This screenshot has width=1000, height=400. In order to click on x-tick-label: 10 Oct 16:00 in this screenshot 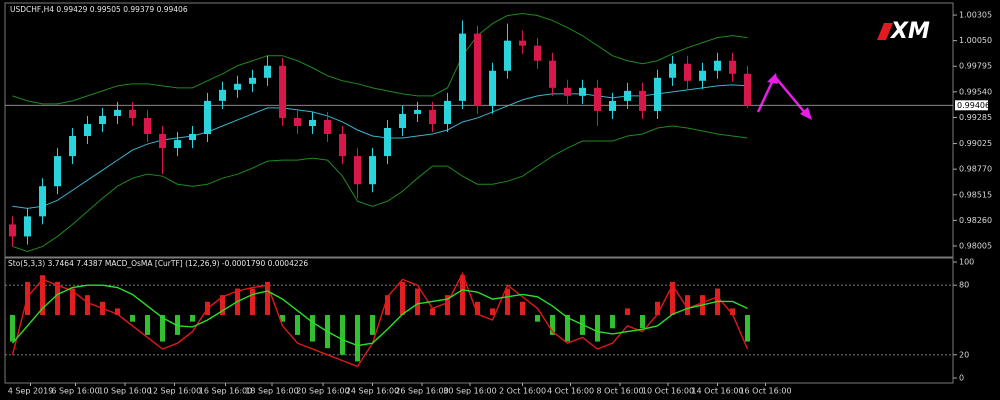, I will do `click(668, 391)`.